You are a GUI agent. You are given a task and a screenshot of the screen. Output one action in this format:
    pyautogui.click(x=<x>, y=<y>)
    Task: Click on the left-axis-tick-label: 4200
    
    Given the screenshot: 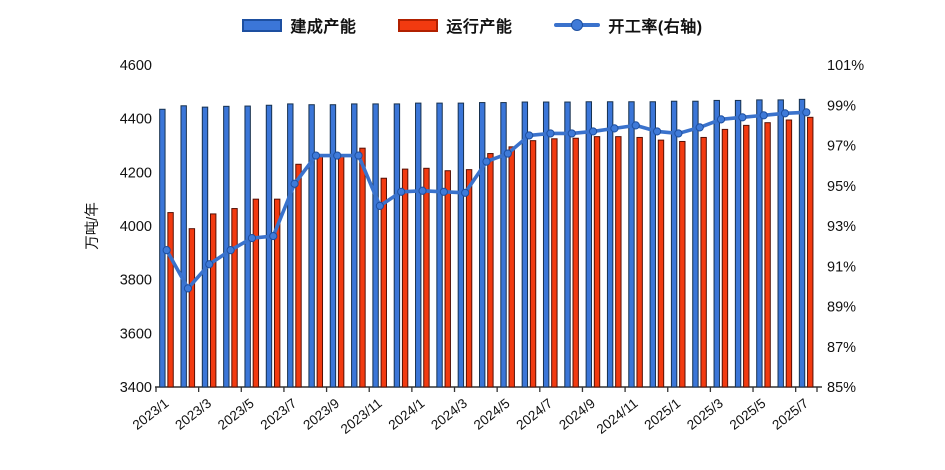 What is the action you would take?
    pyautogui.click(x=136, y=173)
    